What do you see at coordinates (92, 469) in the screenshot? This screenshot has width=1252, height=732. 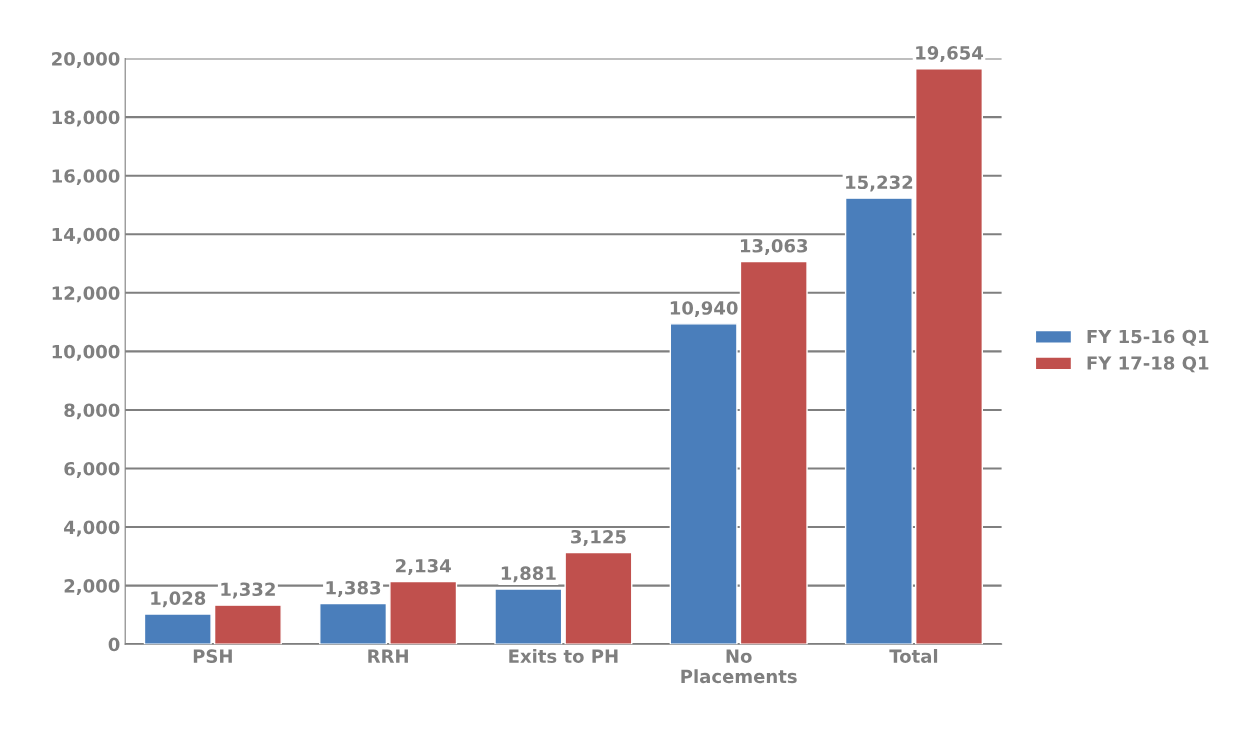 I see `y-tick-label: 6,000` at bounding box center [92, 469].